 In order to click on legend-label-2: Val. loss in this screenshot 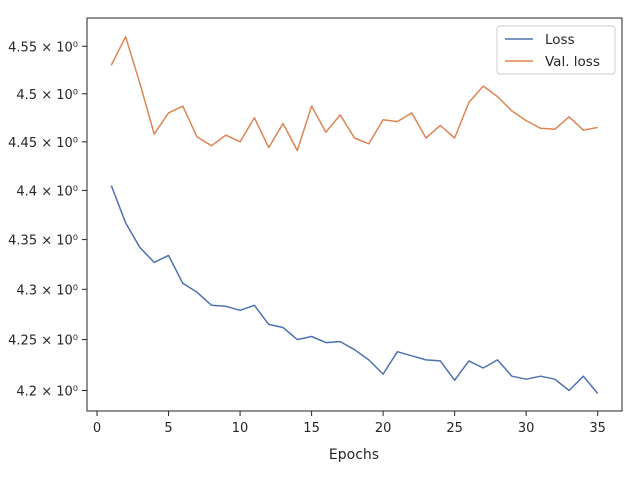, I will do `click(572, 62)`.